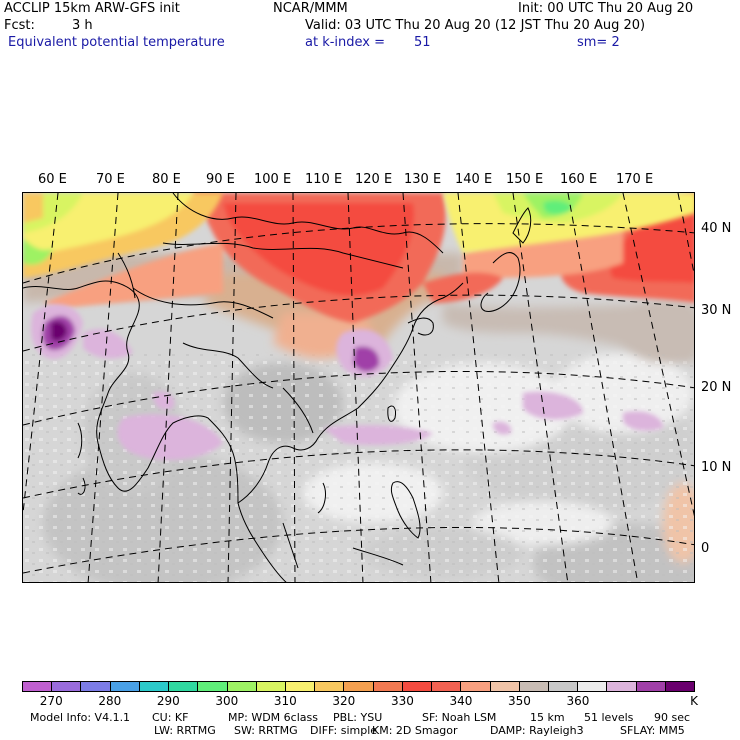 The image size is (740, 740). What do you see at coordinates (92, 8) in the screenshot?
I see `model-title: ACCLIP 15km ARW-GFS init` at bounding box center [92, 8].